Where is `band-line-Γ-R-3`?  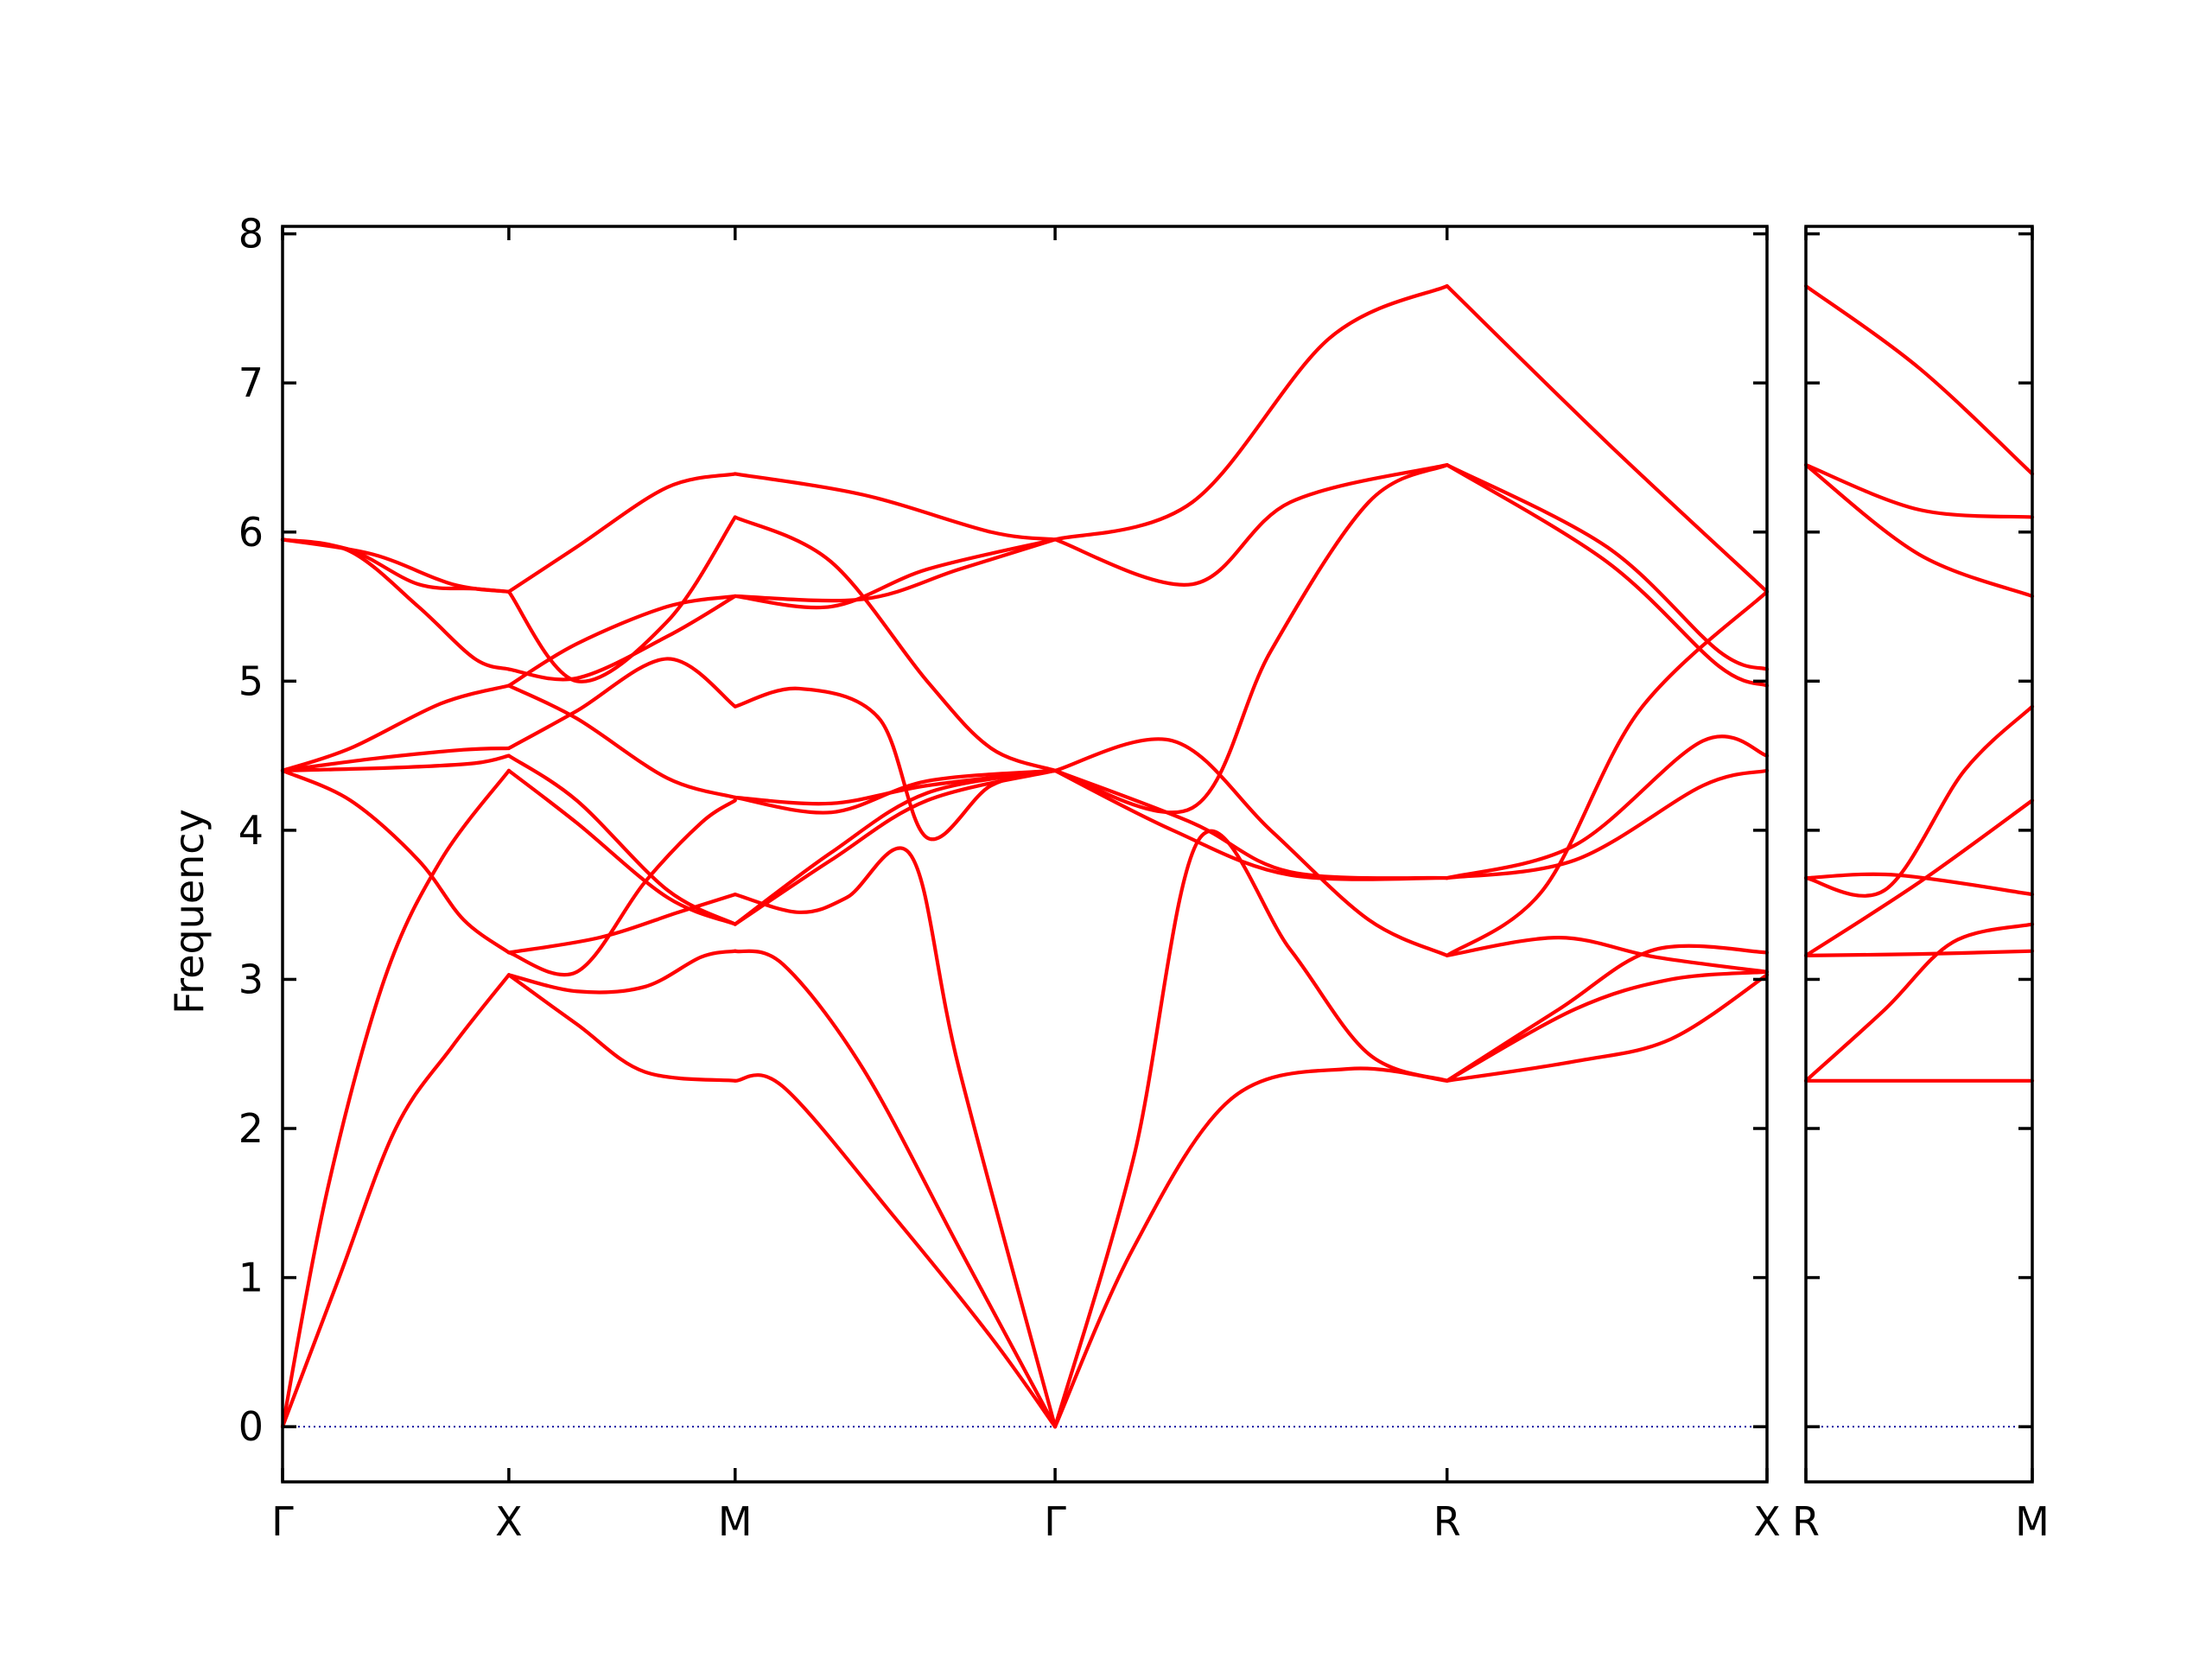
band-line-Γ-R-3 is located at coordinates (1250, 824).